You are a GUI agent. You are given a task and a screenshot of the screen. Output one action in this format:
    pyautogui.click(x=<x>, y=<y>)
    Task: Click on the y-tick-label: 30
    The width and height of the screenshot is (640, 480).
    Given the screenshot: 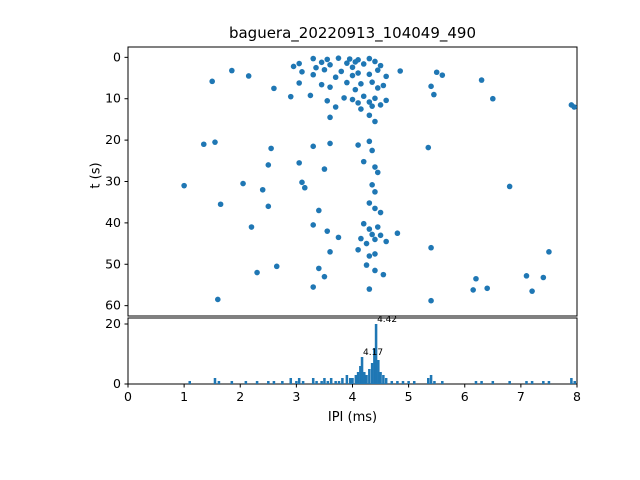 What is the action you would take?
    pyautogui.click(x=113, y=181)
    